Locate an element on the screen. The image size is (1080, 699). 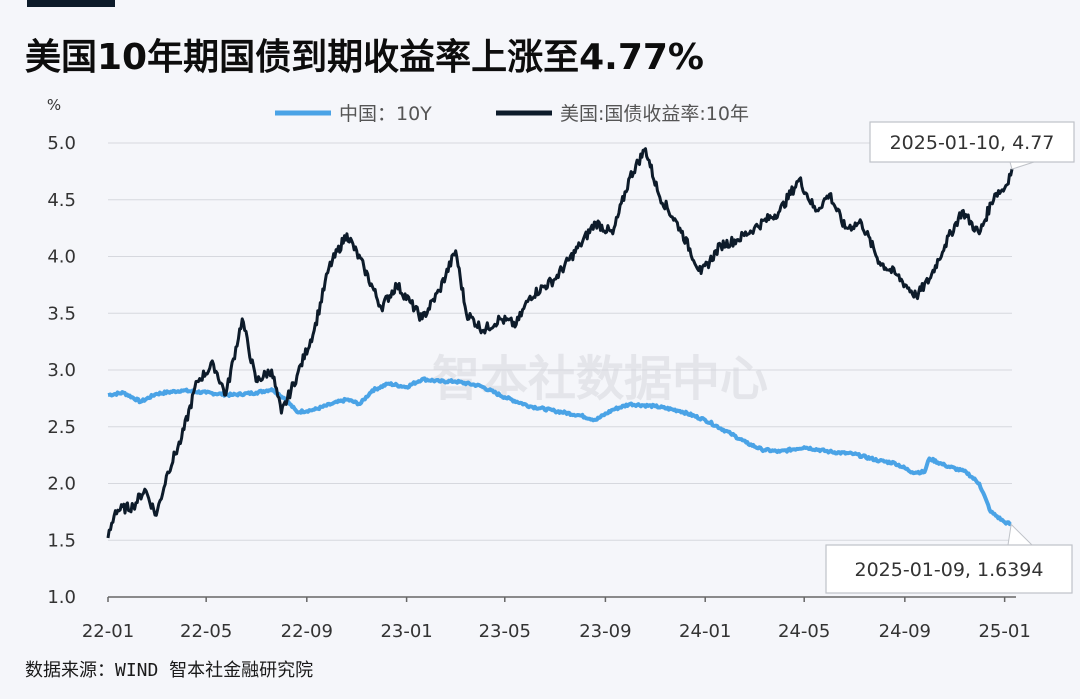
x-tick-label: 23-01 is located at coordinates (406, 631).